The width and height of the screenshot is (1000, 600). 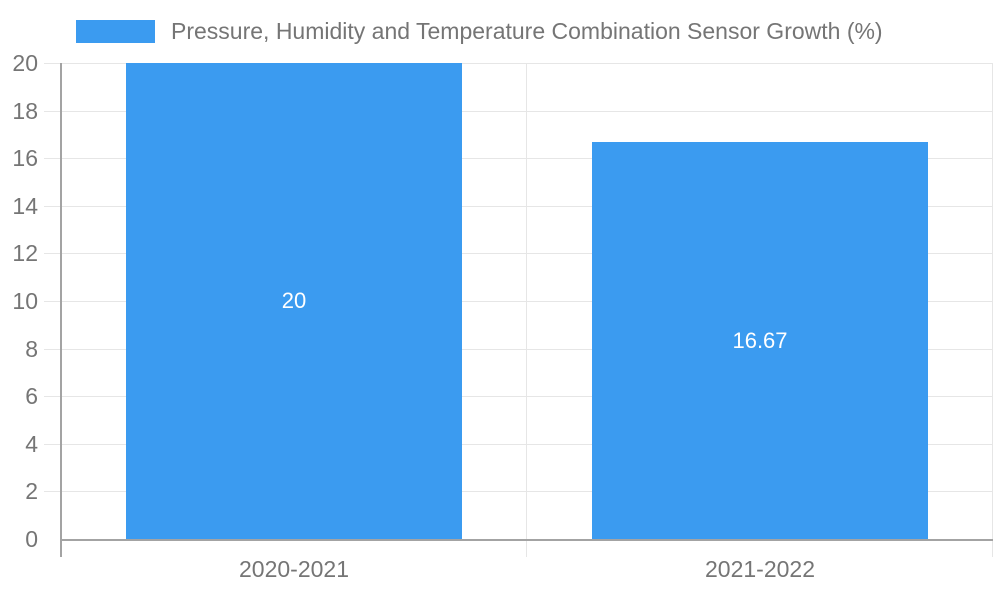 I want to click on y-tick-label: 4, so click(x=31, y=443).